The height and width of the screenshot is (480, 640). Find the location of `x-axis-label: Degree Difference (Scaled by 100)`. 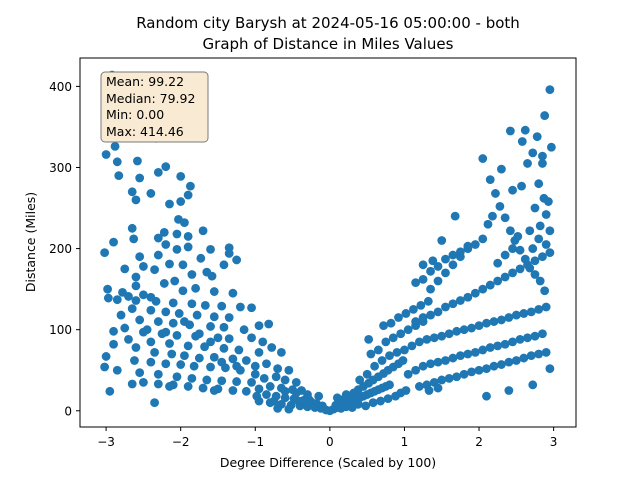

x-axis-label: Degree Difference (Scaled by 100) is located at coordinates (328, 462).